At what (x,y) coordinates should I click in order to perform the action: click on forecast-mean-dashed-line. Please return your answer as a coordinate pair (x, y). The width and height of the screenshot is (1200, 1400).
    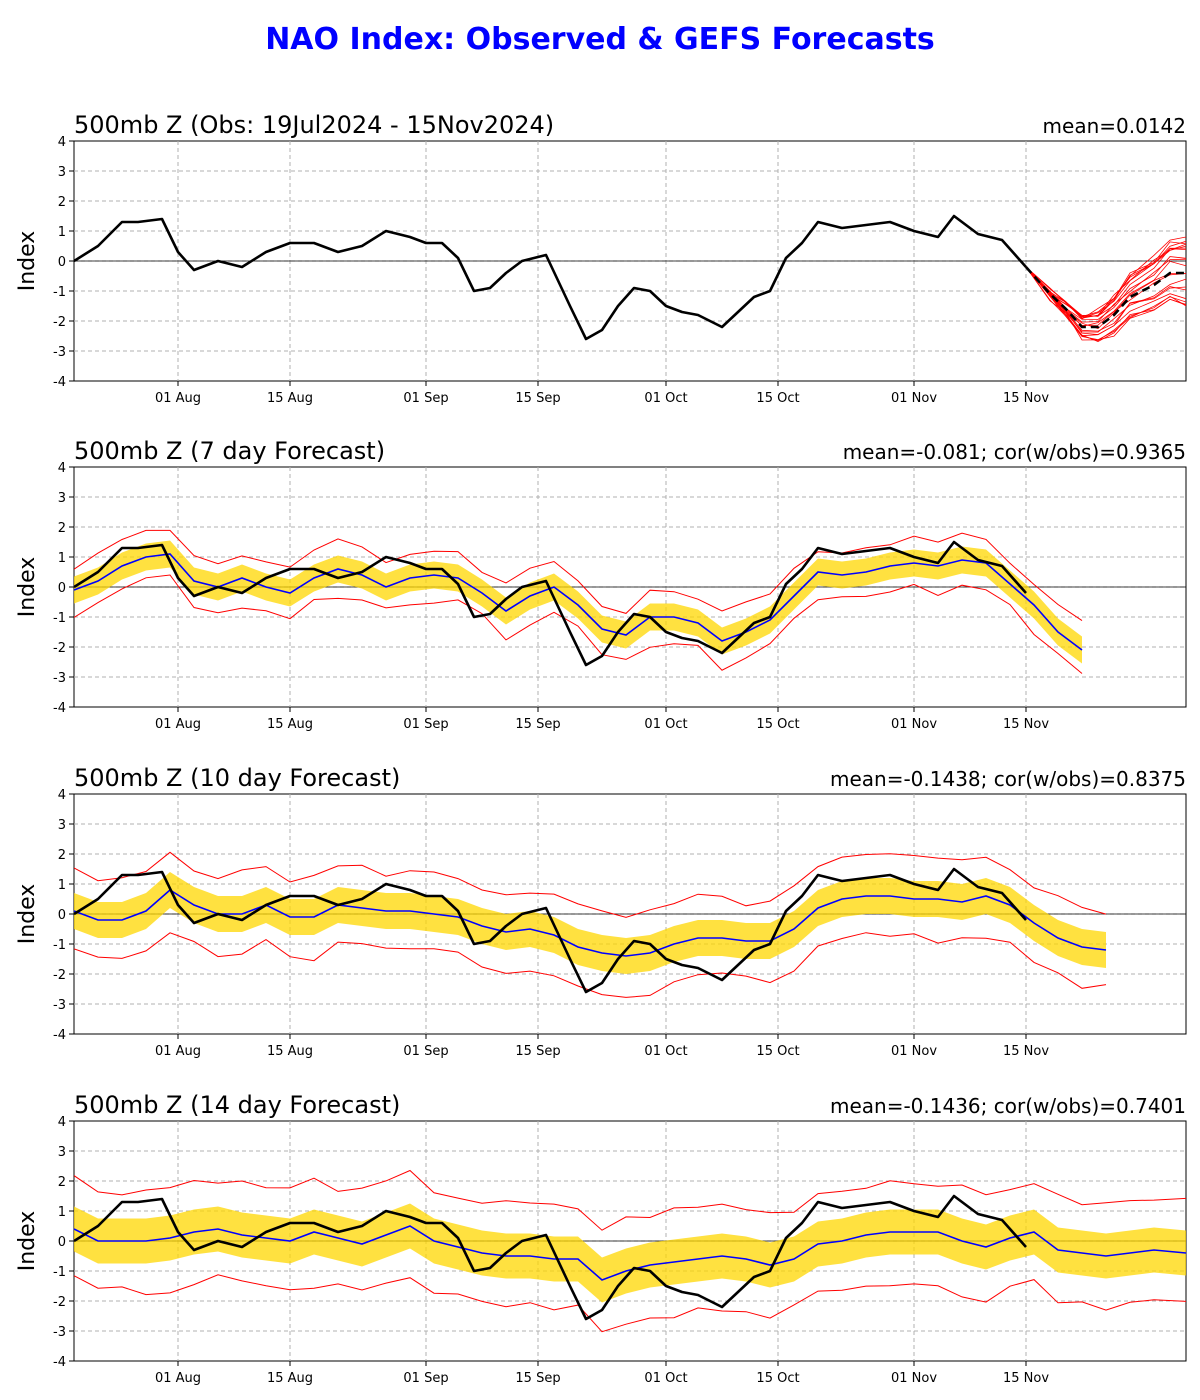
    Looking at the image, I should click on (1105, 297).